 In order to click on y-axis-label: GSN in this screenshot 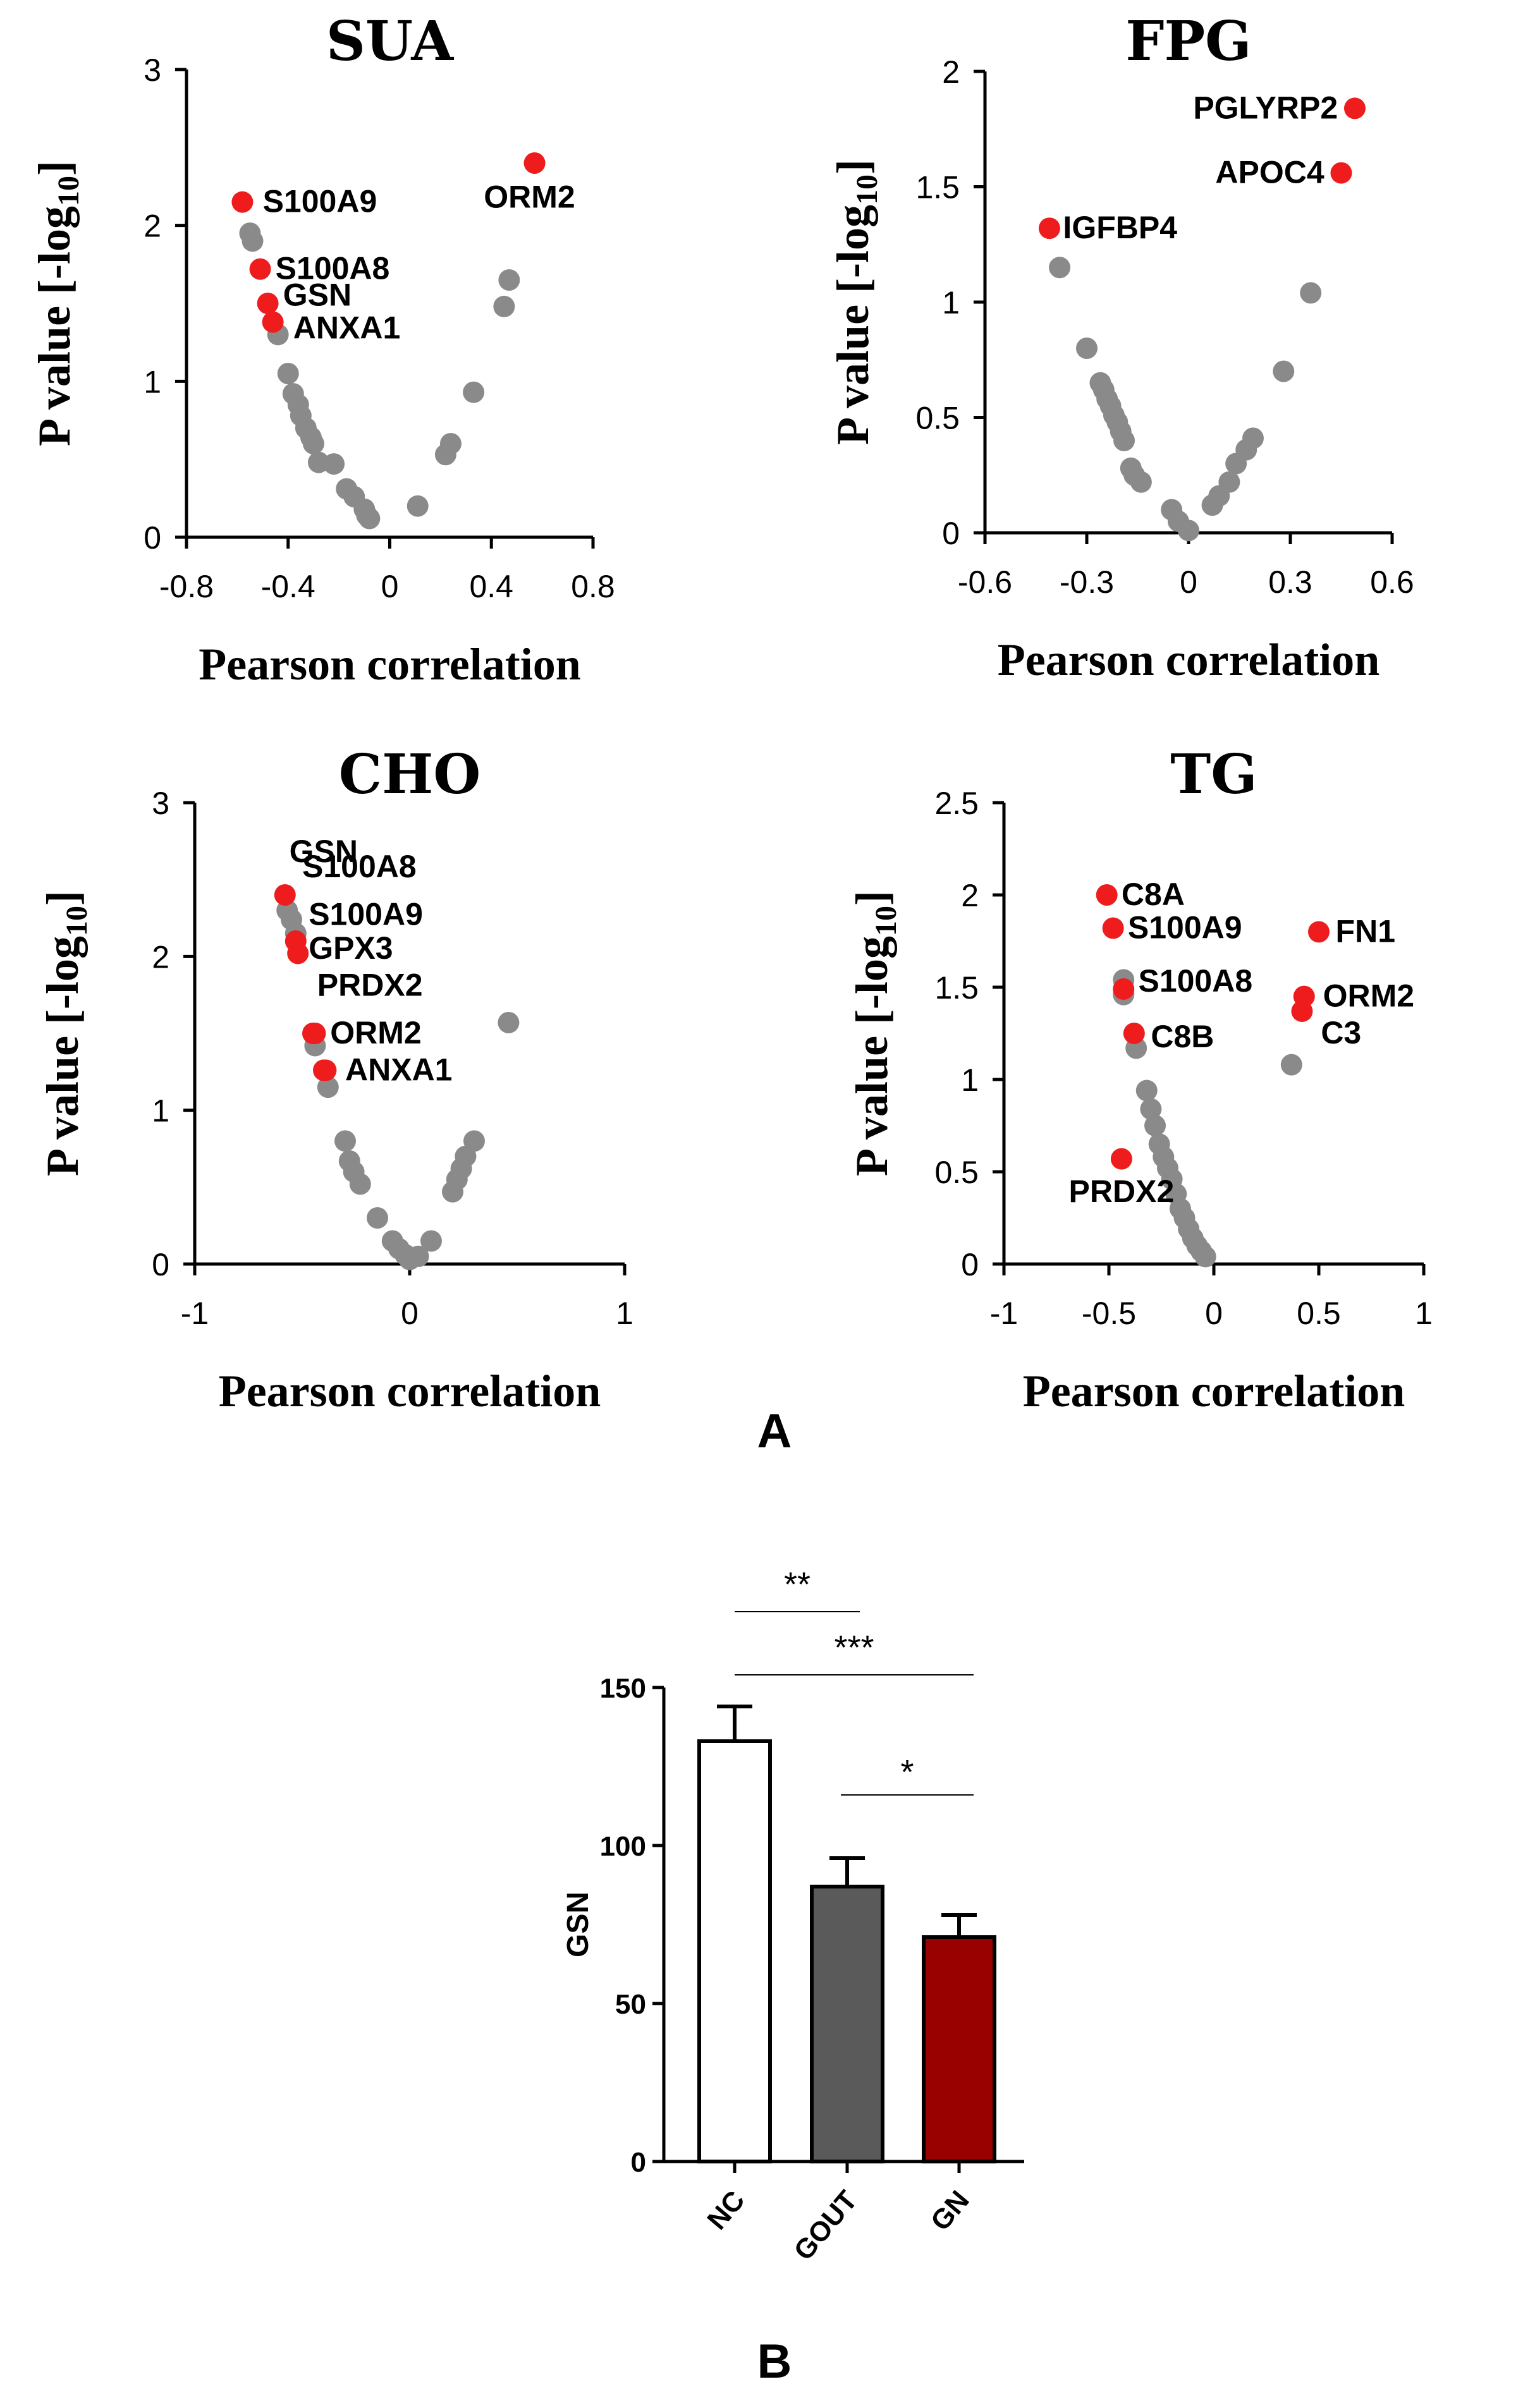, I will do `click(578, 1924)`.